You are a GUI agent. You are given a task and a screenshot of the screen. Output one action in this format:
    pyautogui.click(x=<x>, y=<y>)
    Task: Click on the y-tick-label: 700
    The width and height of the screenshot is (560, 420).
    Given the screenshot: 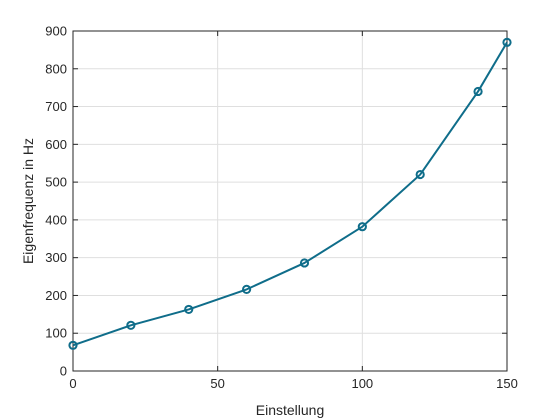 What is the action you would take?
    pyautogui.click(x=56, y=106)
    